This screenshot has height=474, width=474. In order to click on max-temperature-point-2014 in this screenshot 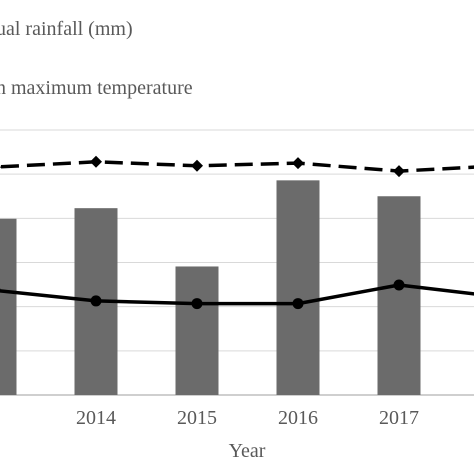, I will do `click(96, 161)`.